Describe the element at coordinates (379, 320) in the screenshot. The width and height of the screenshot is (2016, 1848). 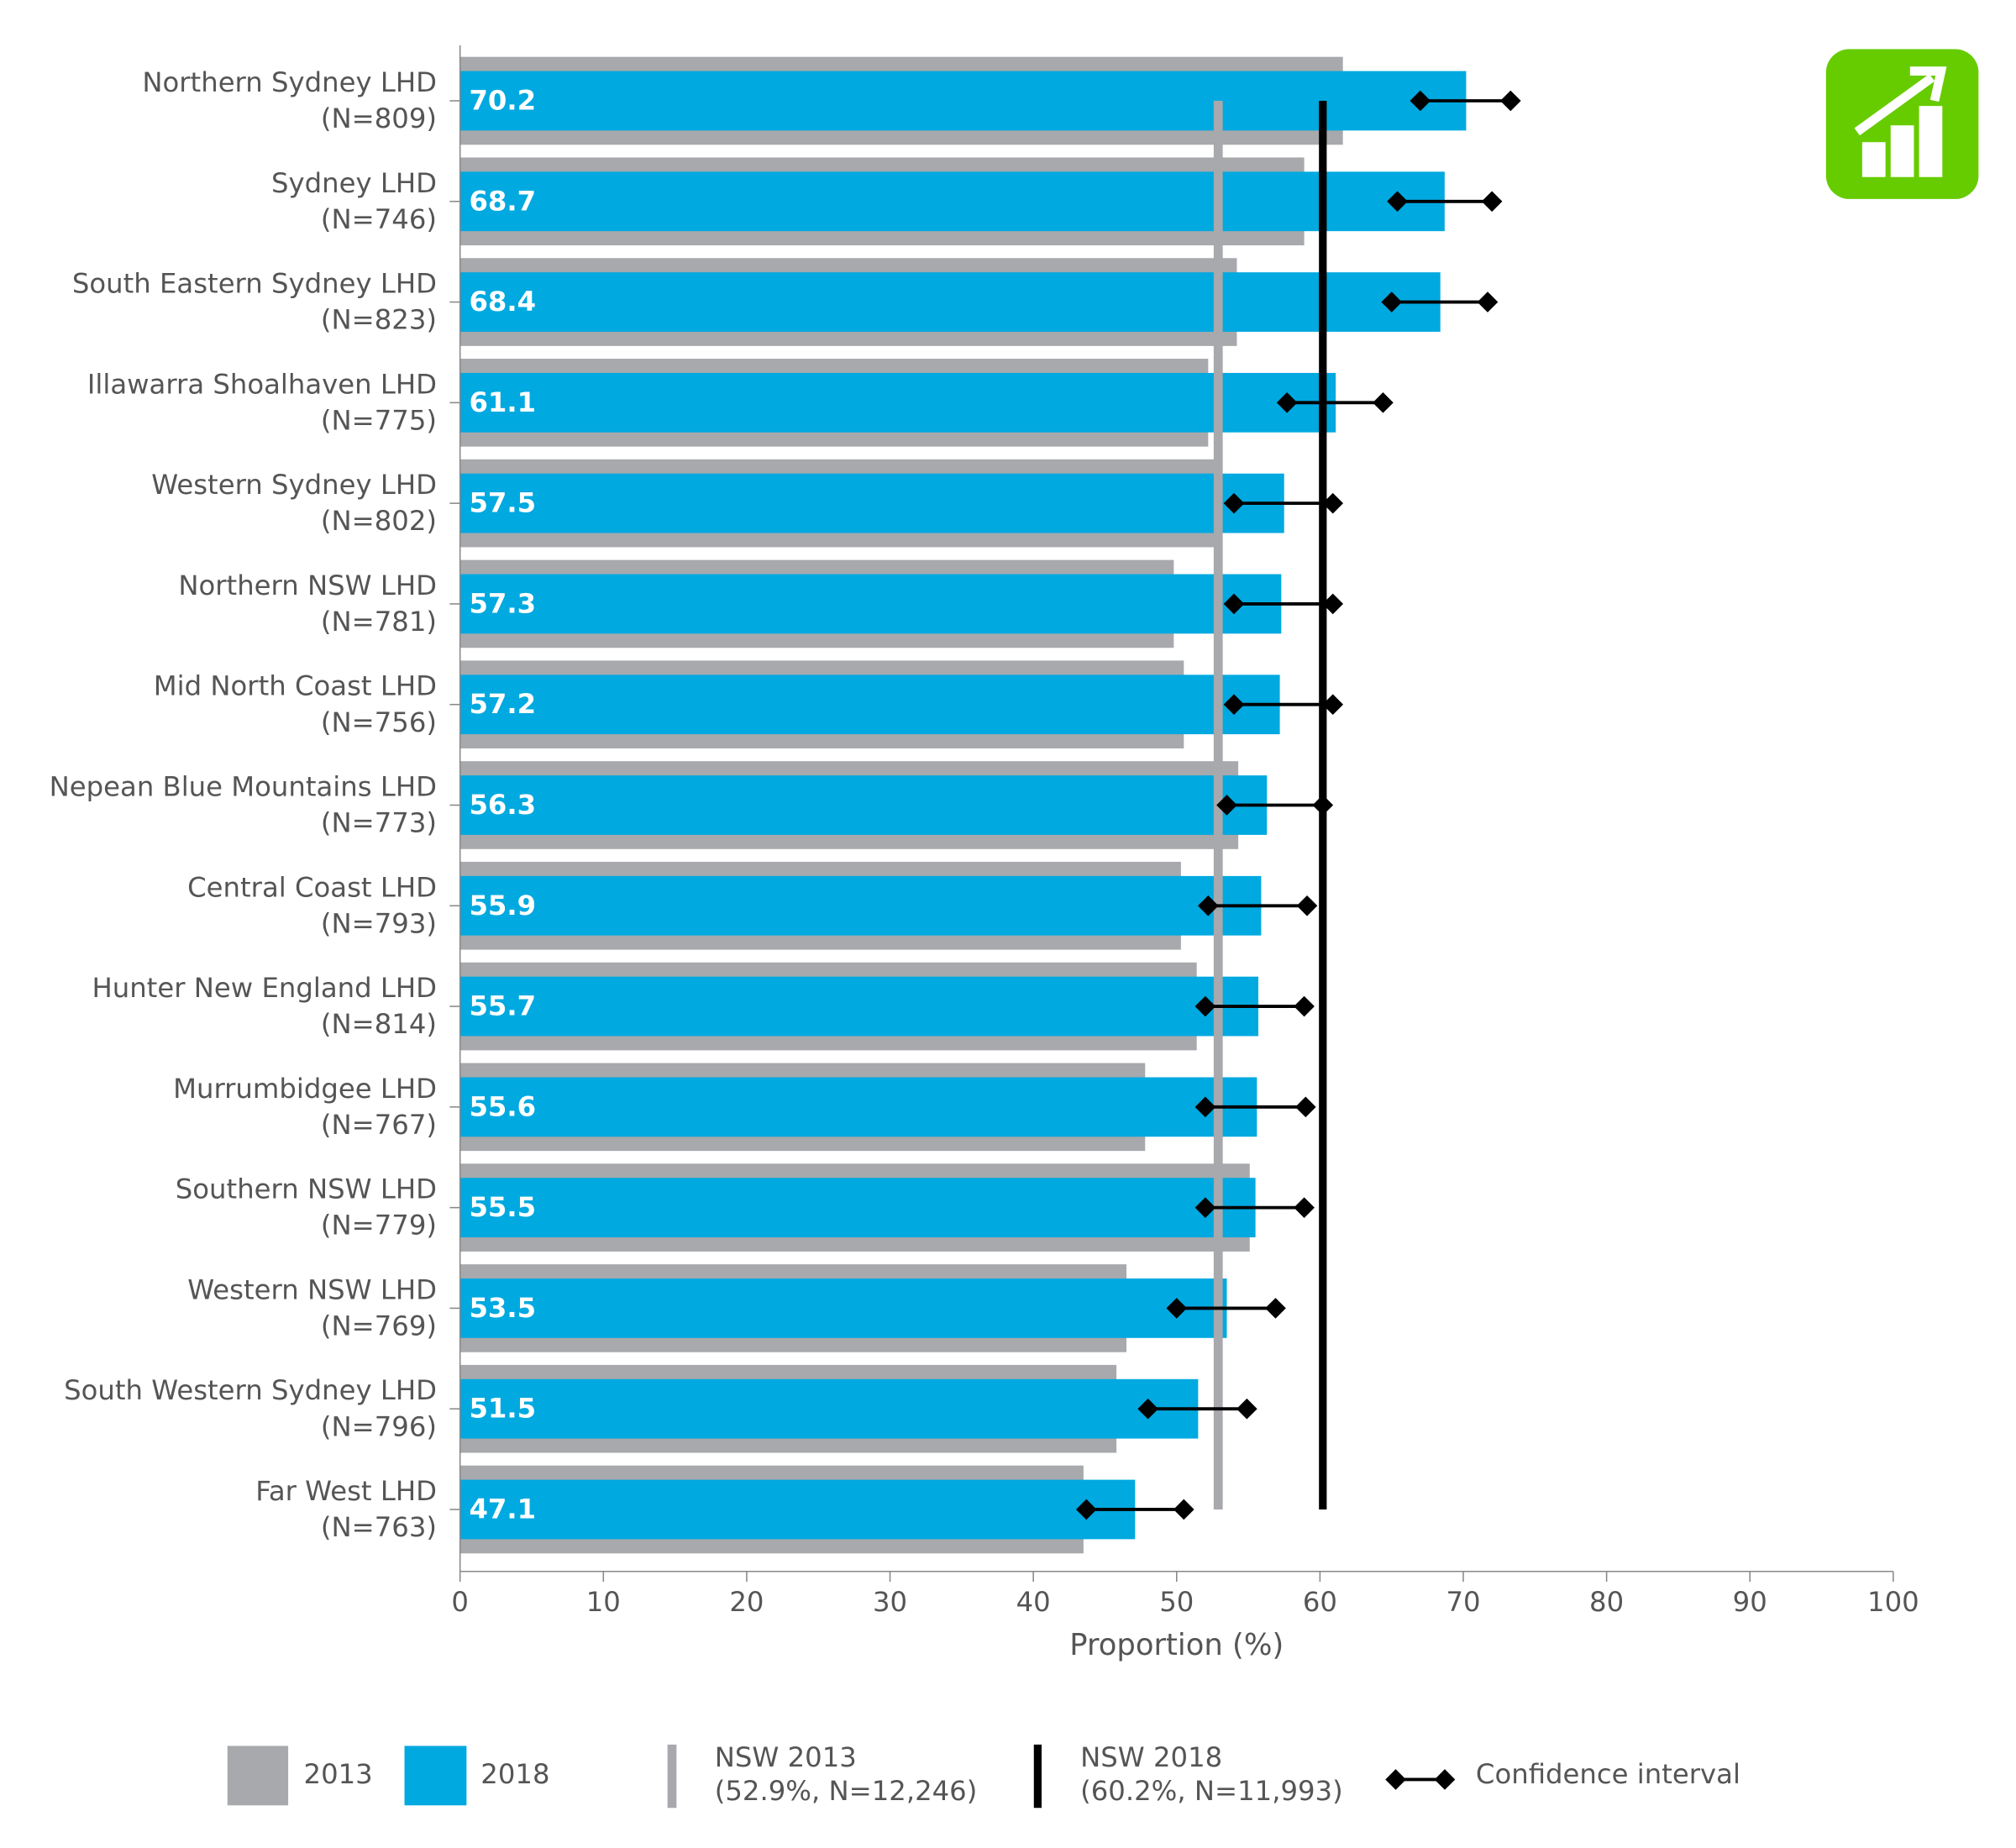
I see `category-note: (N=823)` at that location.